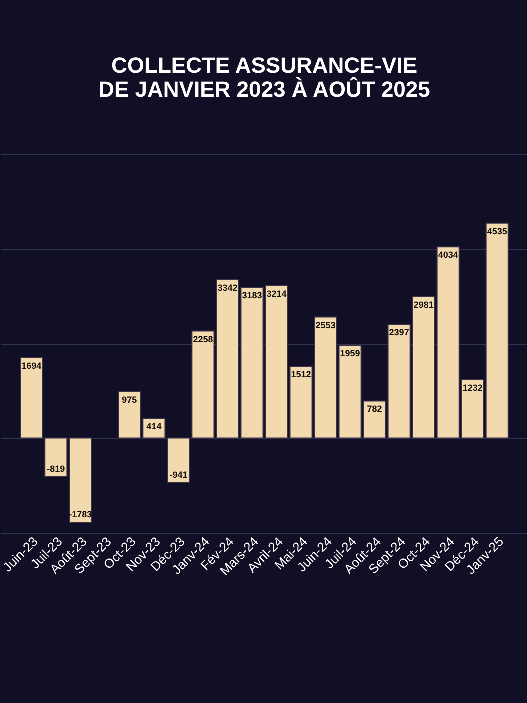 This screenshot has width=527, height=703. What do you see at coordinates (130, 400) in the screenshot?
I see `data-label: 975` at bounding box center [130, 400].